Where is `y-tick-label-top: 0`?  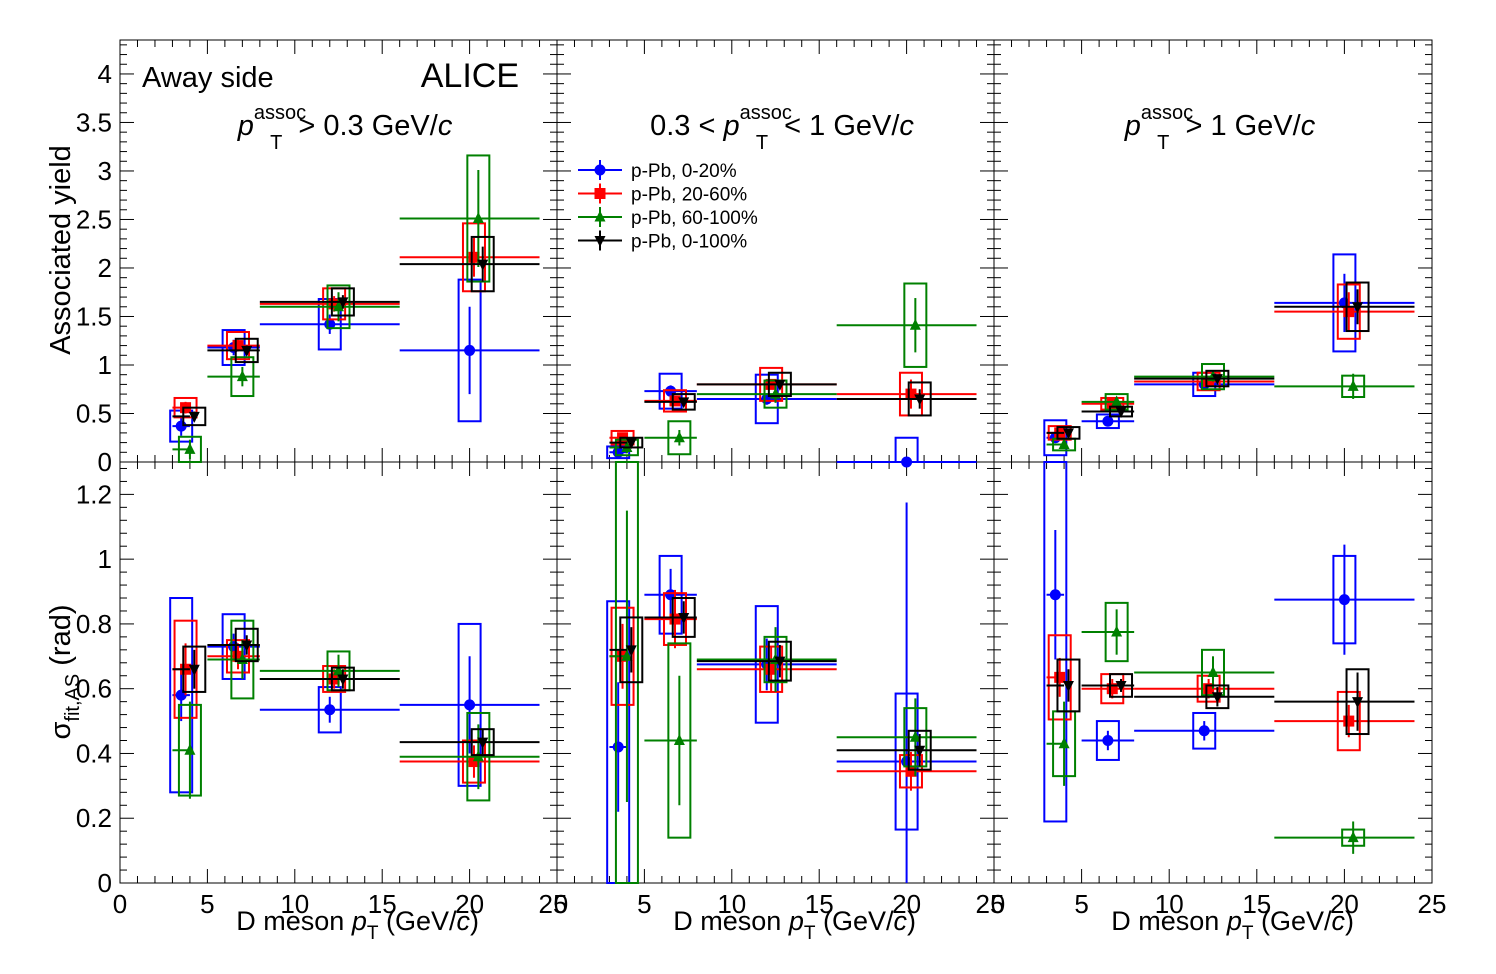 y-tick-label-top: 0 is located at coordinates (105, 462).